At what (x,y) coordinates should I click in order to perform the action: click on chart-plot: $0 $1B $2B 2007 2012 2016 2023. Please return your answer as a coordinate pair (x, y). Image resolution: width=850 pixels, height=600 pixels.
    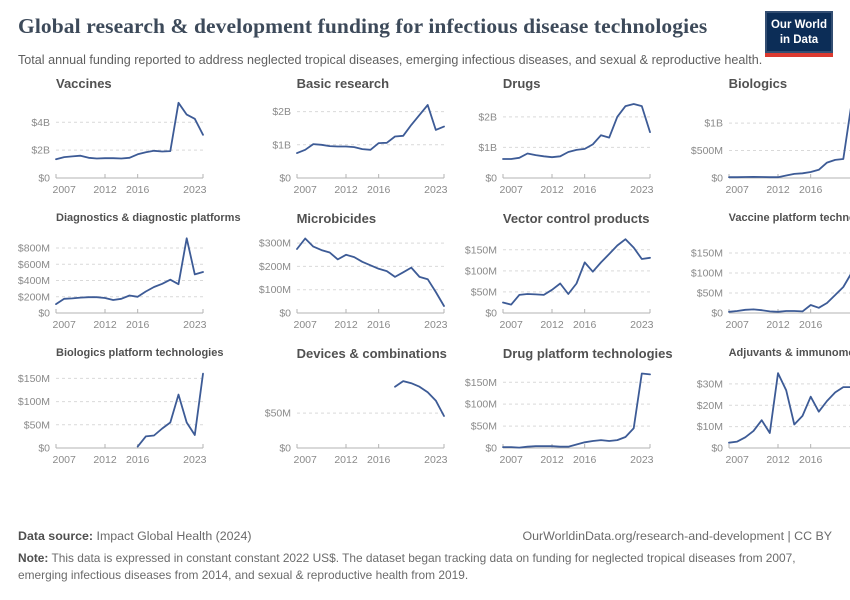
    Looking at the image, I should click on (565, 149).